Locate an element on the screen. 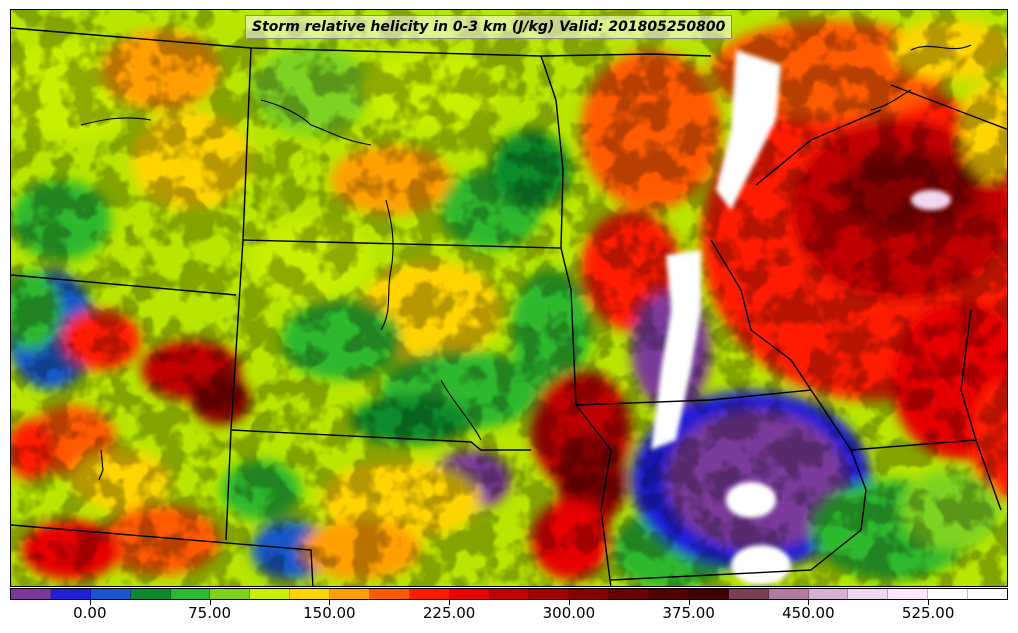 The width and height of the screenshot is (1018, 633). colorbar-tick-label: 450.00 is located at coordinates (808, 613).